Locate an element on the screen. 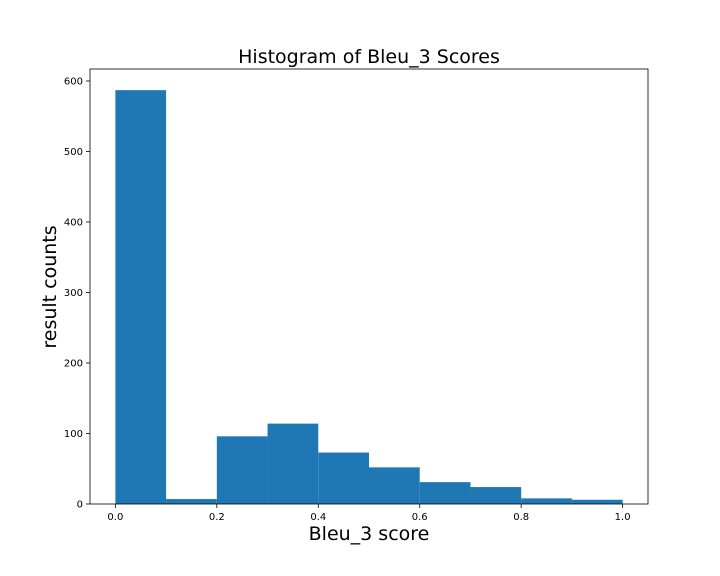  x-axis-ticks: 0.0 0.2 0.4 0.6 0.8 1.0 is located at coordinates (369, 513).